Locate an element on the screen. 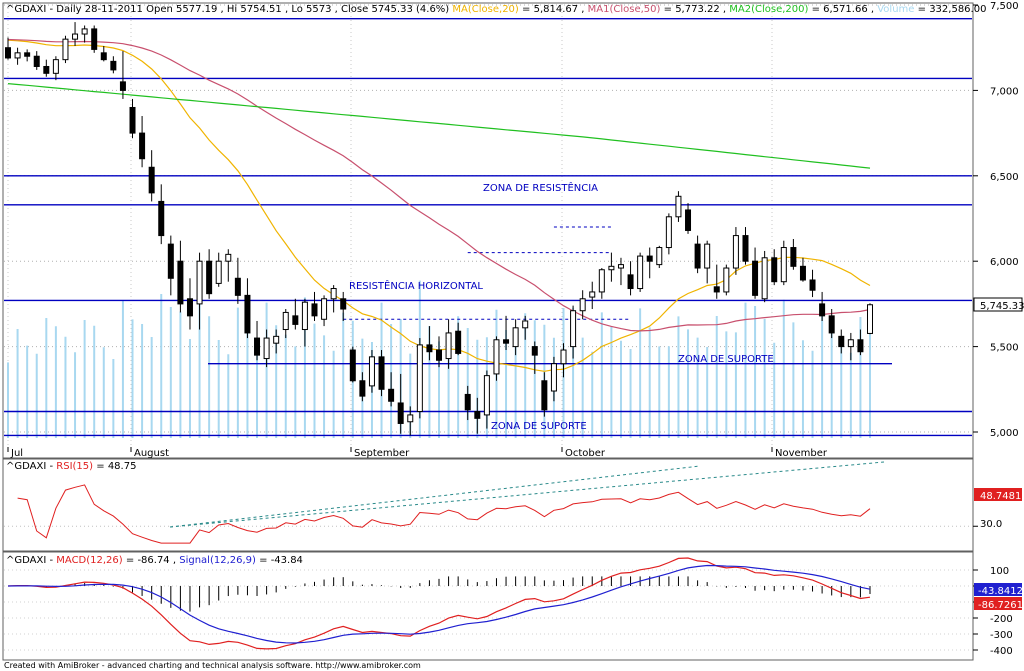 This screenshot has height=671, width=1024. rsi-badge is located at coordinates (998, 494).